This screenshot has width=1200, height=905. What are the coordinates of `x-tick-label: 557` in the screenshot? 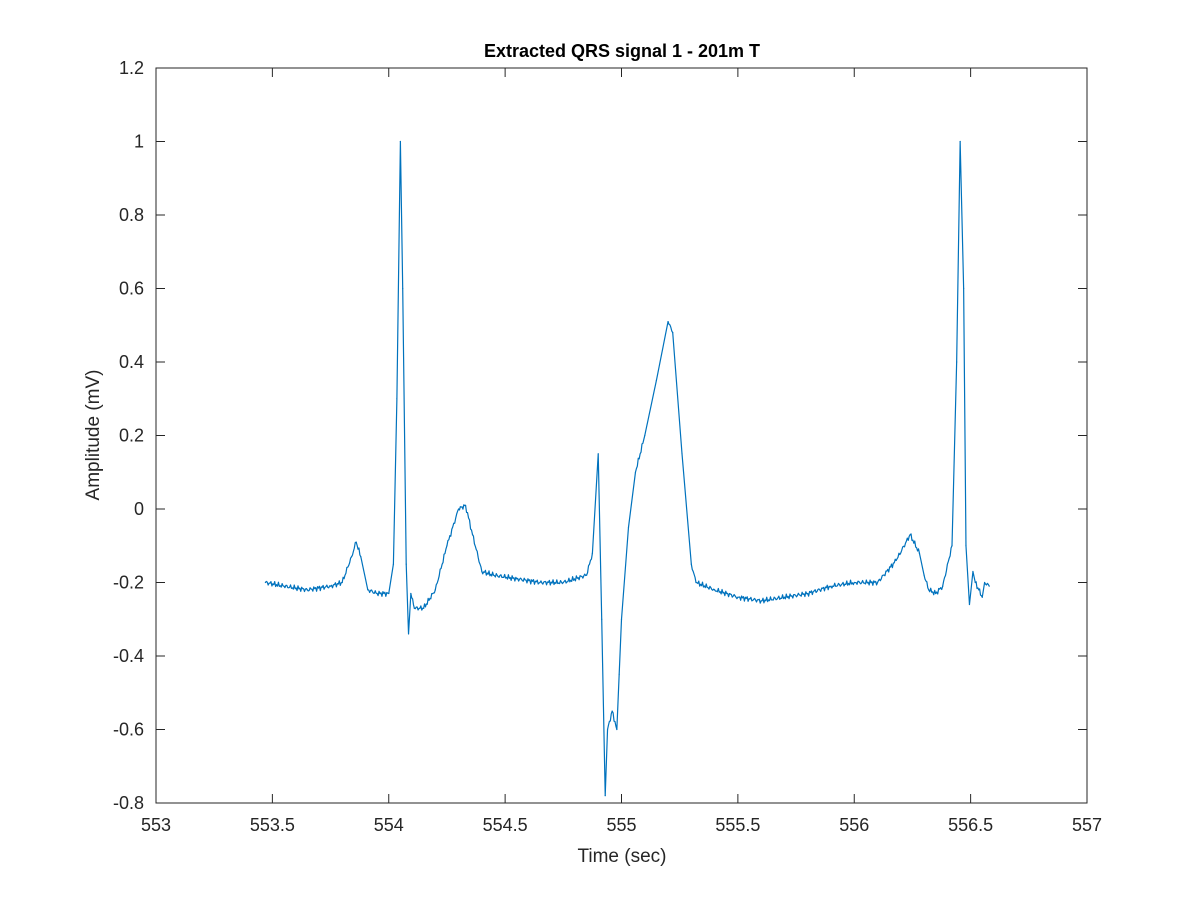 It's located at (1087, 825).